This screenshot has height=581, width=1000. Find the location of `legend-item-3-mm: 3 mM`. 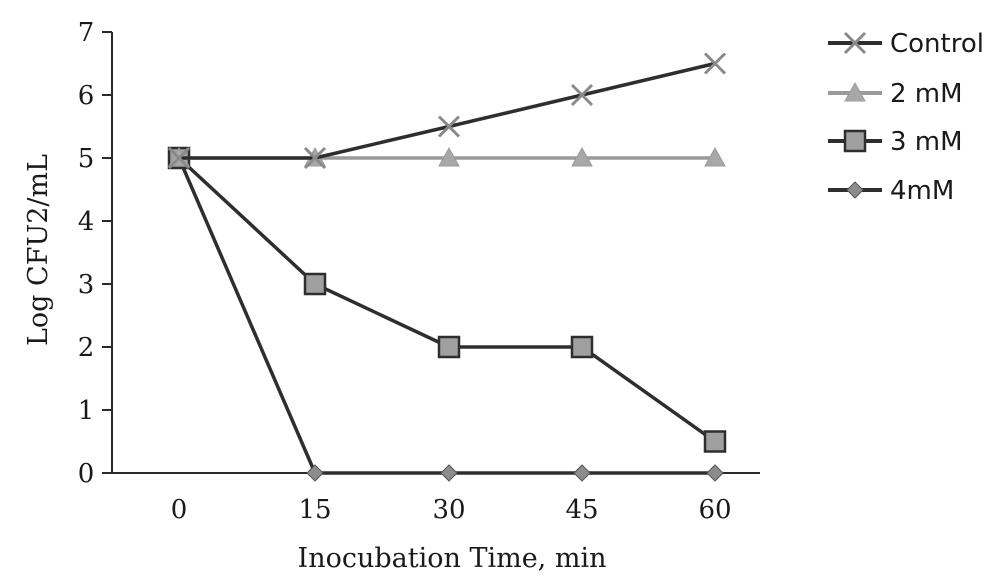

legend-item-3-mm: 3 mM is located at coordinates (895, 142).